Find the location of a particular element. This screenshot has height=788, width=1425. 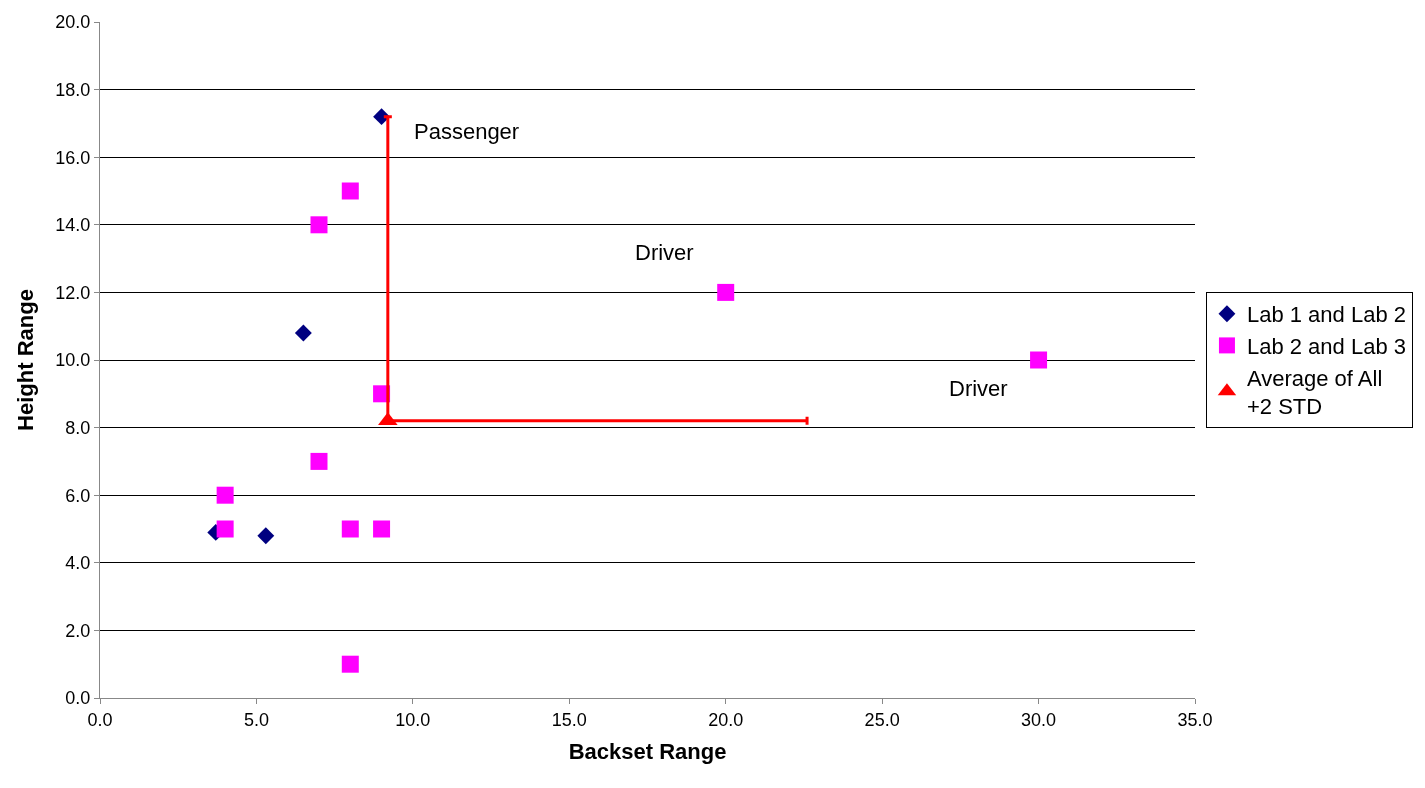

y-tick-label: 16.0 is located at coordinates (73, 157).